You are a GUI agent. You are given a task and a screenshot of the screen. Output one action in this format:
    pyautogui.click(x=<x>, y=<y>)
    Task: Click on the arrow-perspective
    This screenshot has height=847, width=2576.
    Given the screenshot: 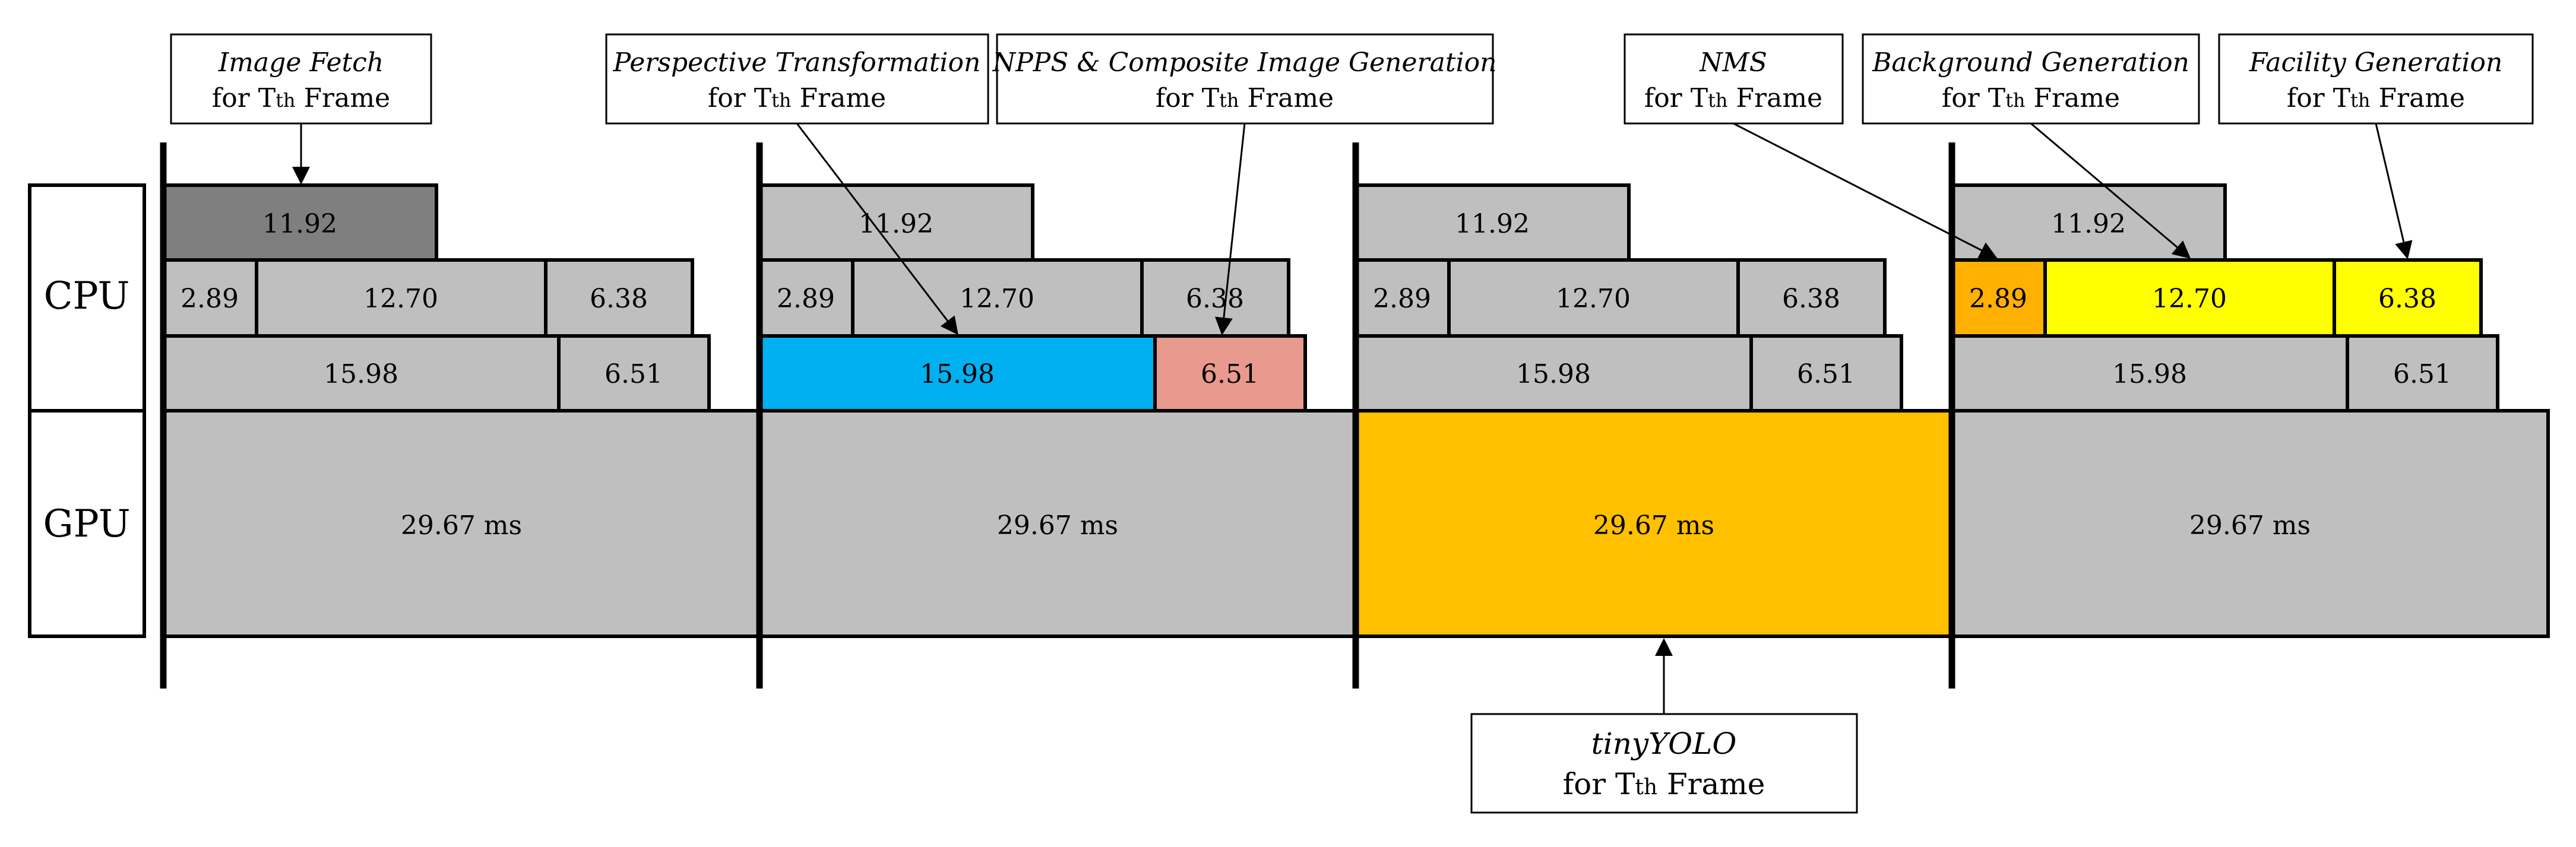 What is the action you would take?
    pyautogui.click(x=877, y=229)
    